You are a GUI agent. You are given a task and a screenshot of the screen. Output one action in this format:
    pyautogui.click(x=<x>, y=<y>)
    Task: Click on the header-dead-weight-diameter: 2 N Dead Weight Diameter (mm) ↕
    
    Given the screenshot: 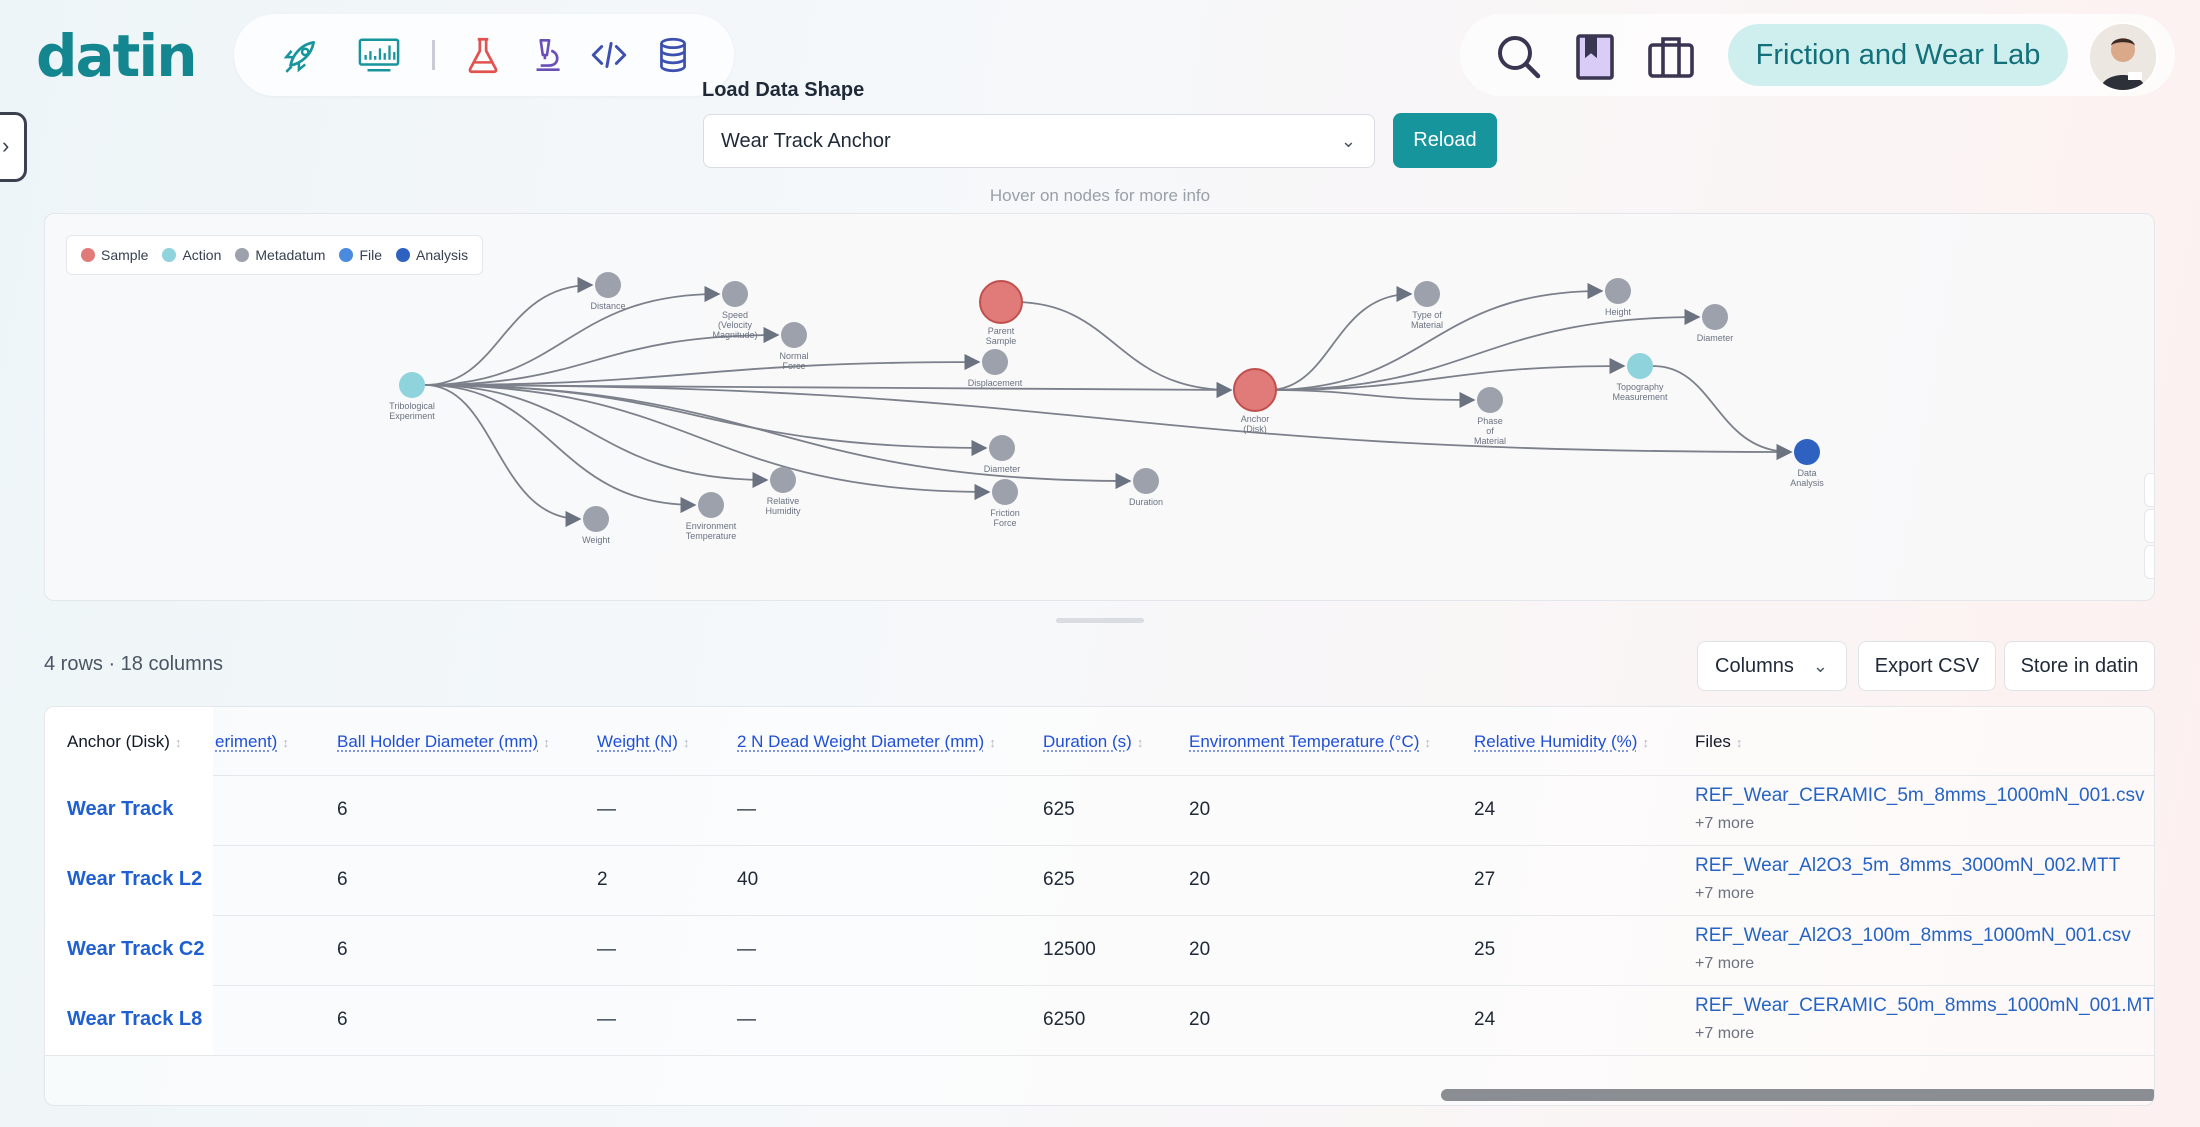 What is the action you would take?
    pyautogui.click(x=866, y=742)
    